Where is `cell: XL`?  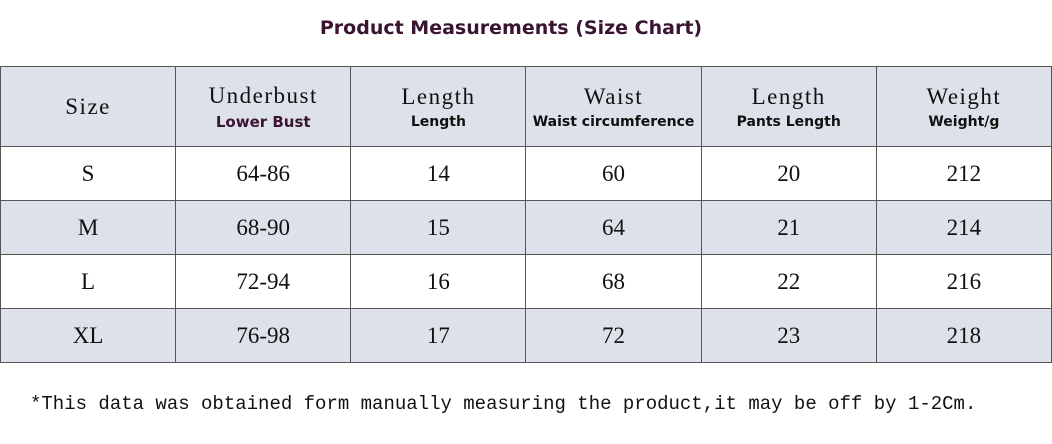 cell: XL is located at coordinates (88, 335).